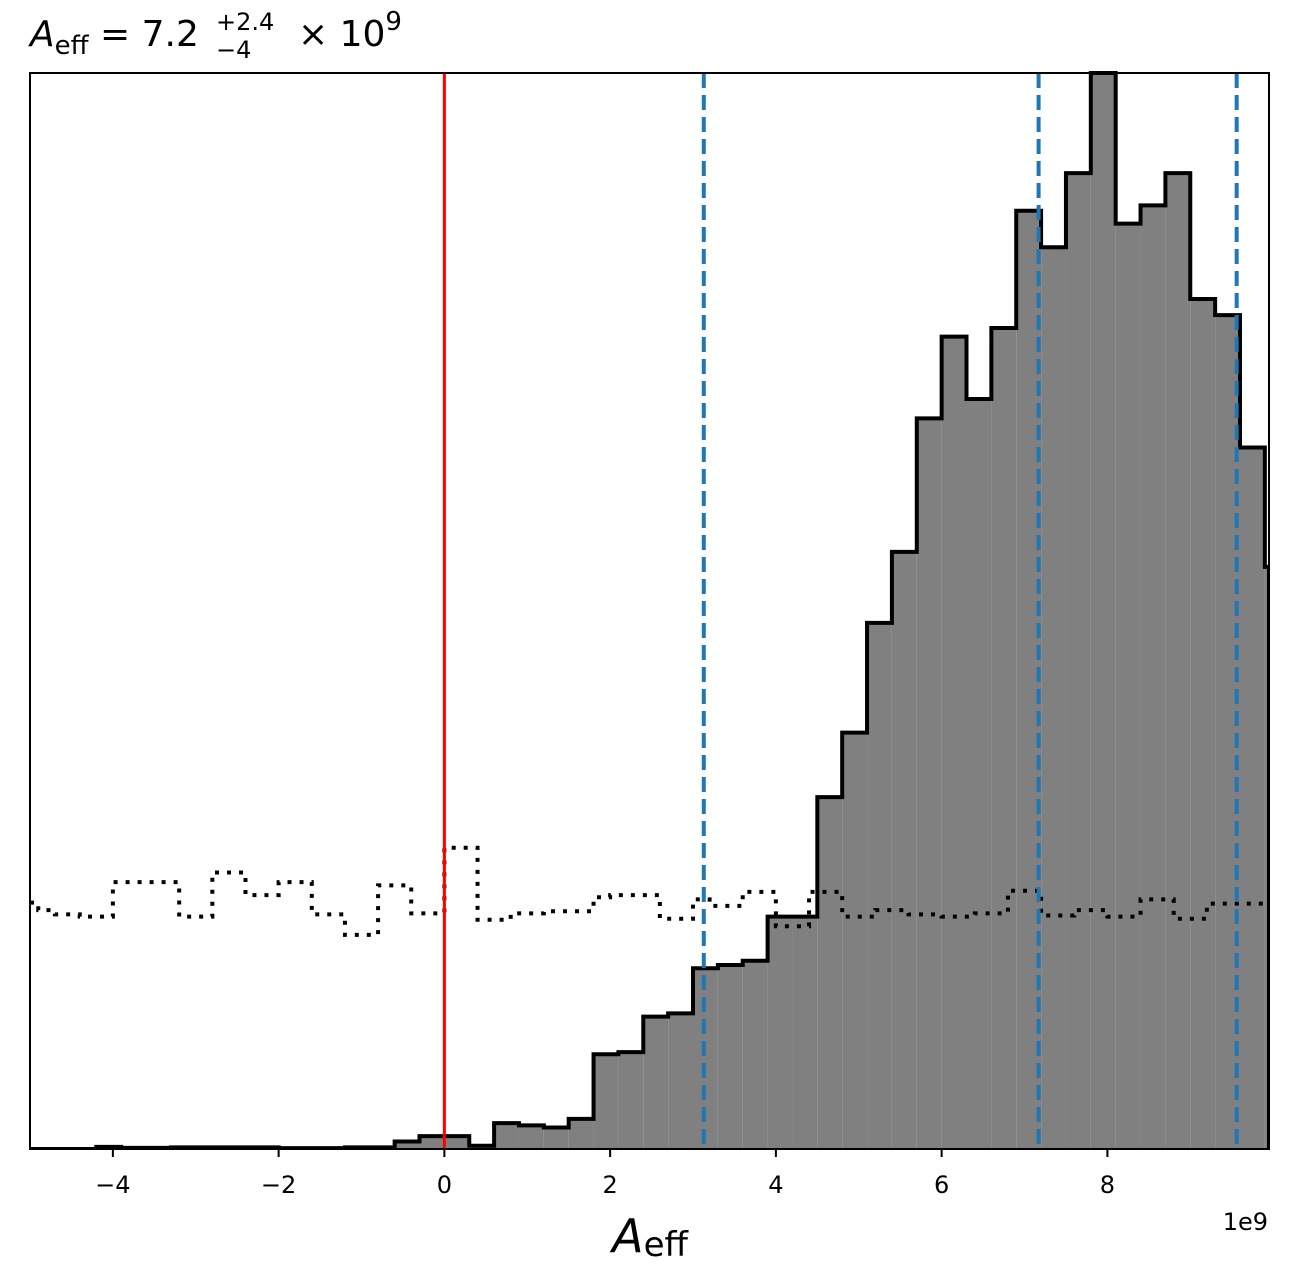 This screenshot has width=1289, height=1278. I want to click on x-tick-label: 4, so click(775, 1185).